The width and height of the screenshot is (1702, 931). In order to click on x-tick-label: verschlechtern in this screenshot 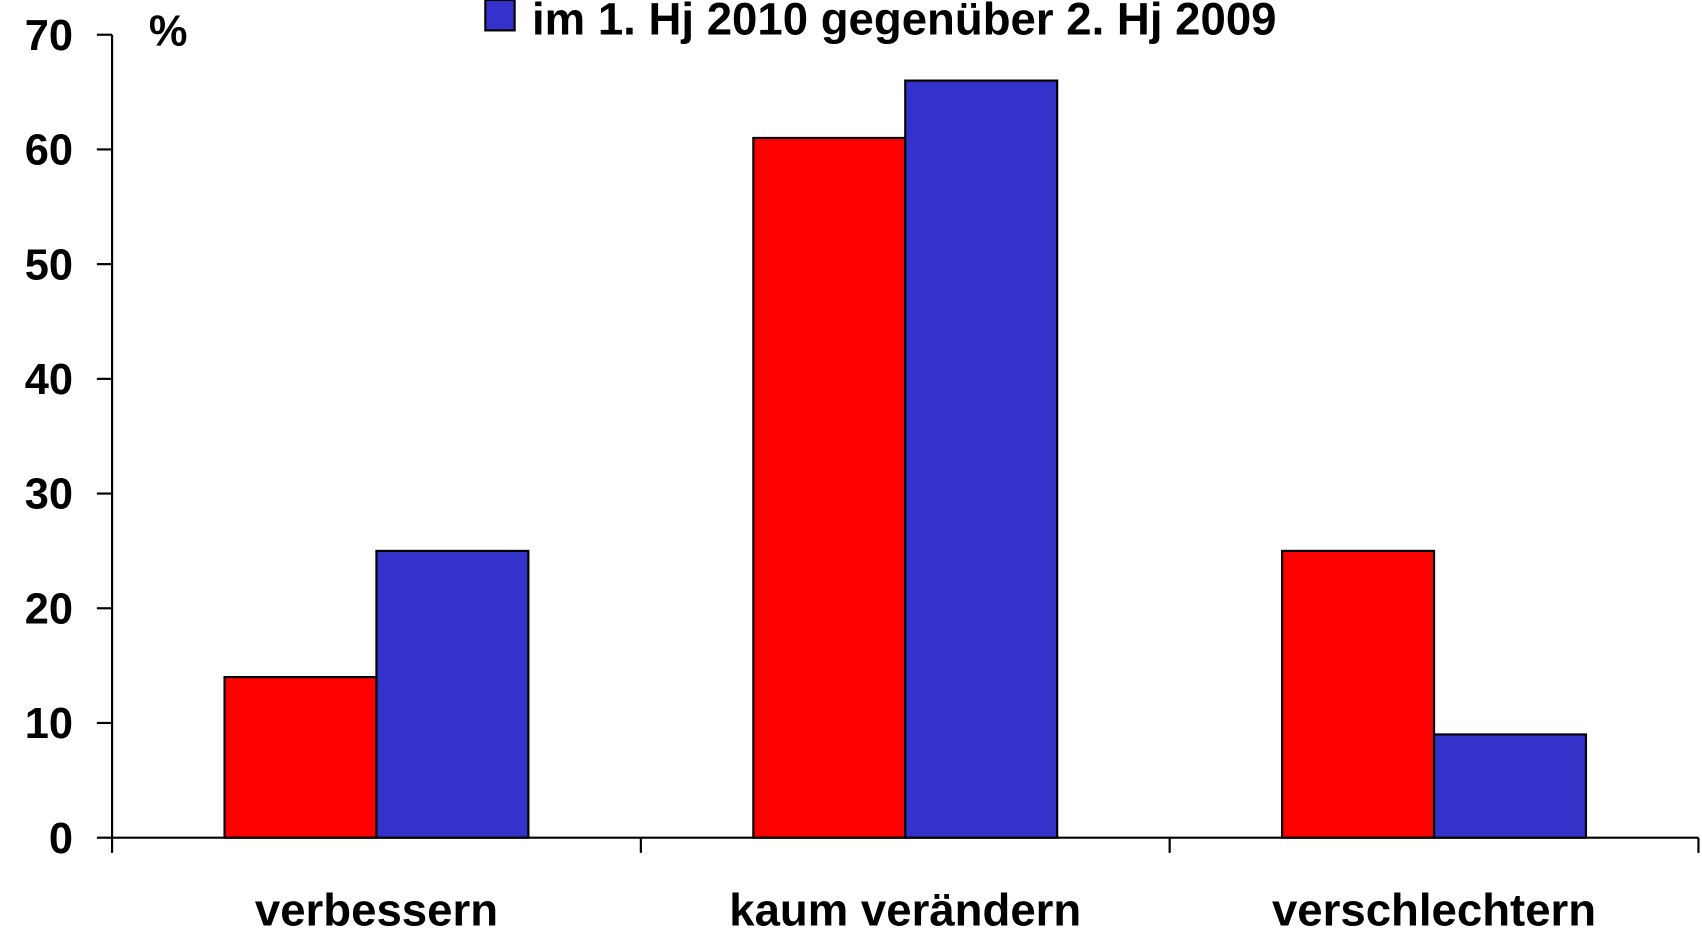, I will do `click(1434, 908)`.